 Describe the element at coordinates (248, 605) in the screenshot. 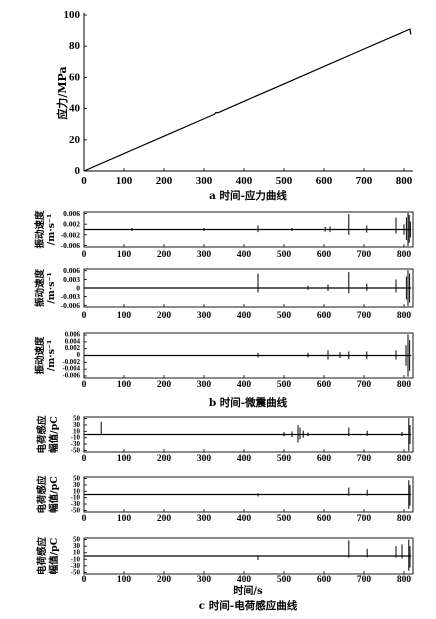

I see `caption-c: c 时间-电荷感应曲线` at that location.